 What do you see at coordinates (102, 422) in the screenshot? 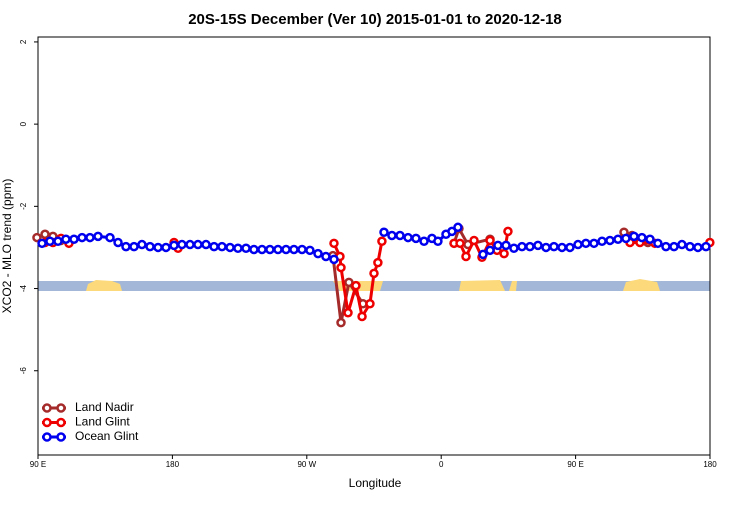
I see `legend-label: Land Glint` at bounding box center [102, 422].